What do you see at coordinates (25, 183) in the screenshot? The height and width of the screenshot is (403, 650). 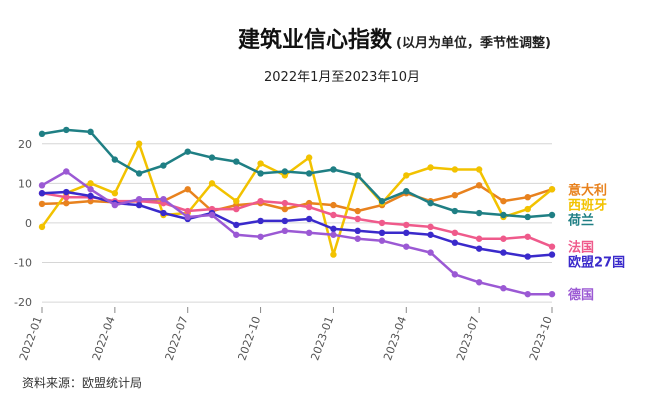 I see `y-tick-label: 10` at bounding box center [25, 183].